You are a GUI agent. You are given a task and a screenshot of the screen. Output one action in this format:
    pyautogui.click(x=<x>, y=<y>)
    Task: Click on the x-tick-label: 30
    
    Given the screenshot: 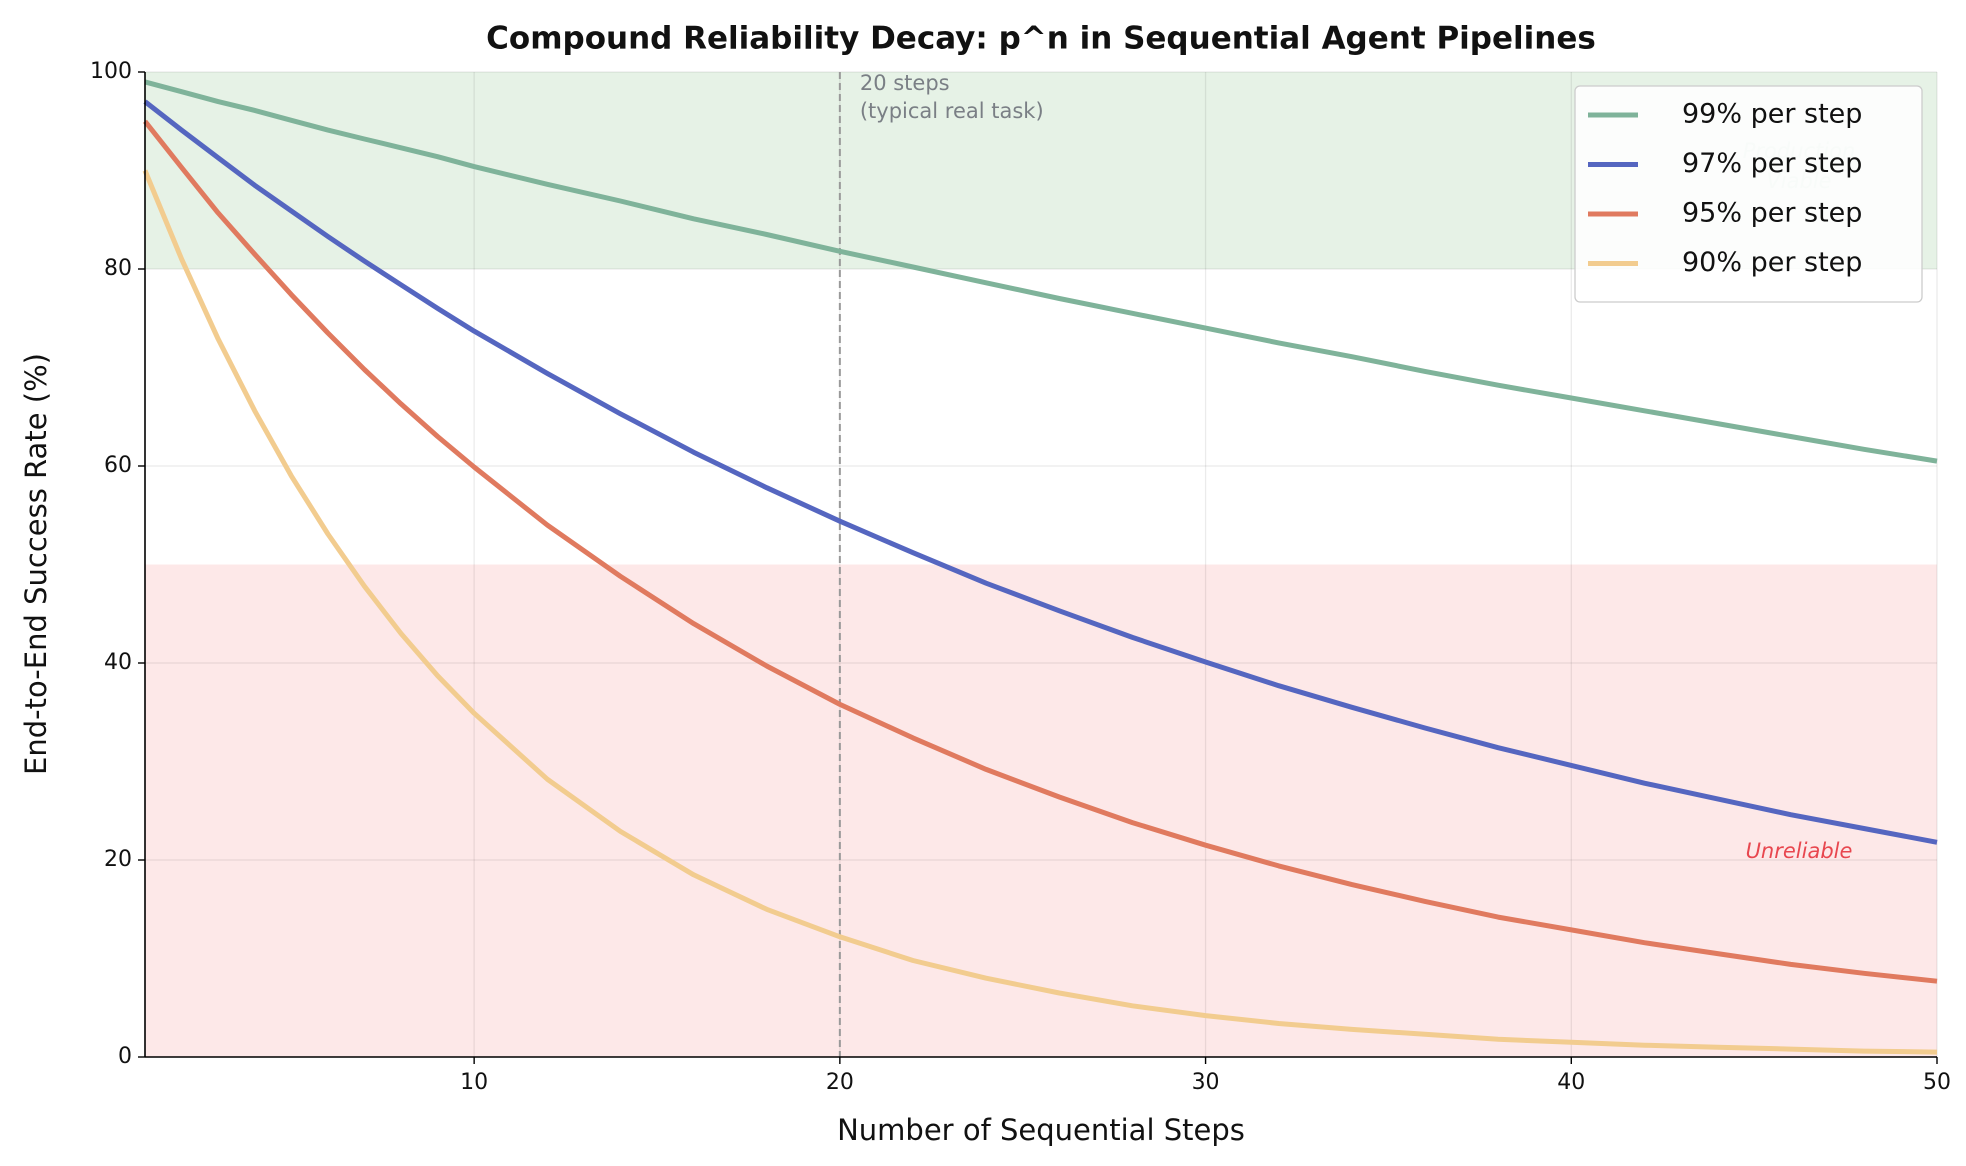 What is the action you would take?
    pyautogui.click(x=1206, y=1082)
    